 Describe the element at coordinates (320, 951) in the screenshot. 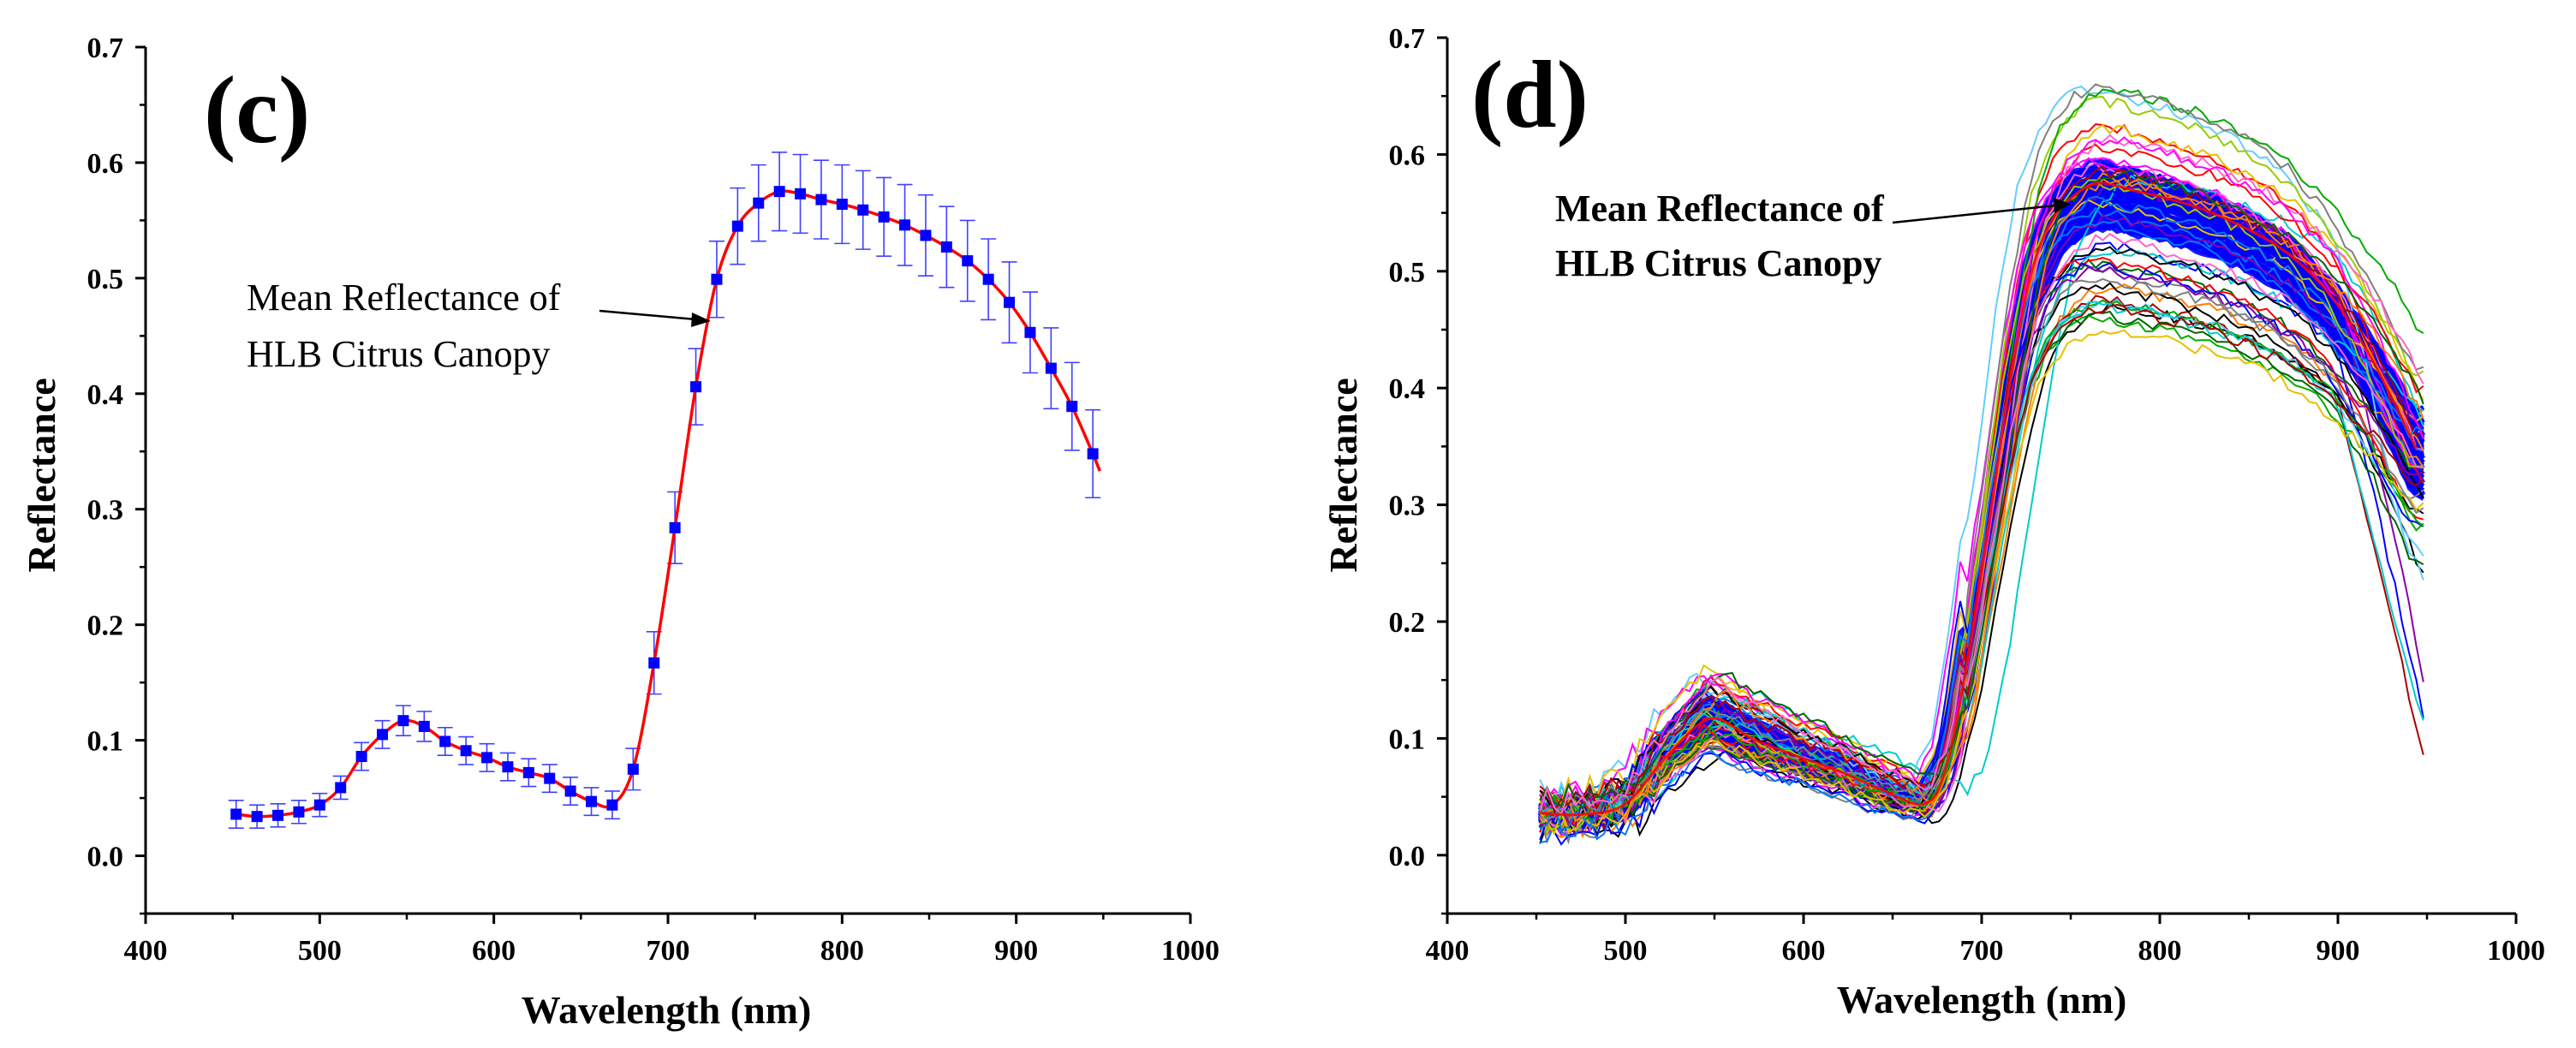

I see `panel-c-x-tick-label: 500` at that location.